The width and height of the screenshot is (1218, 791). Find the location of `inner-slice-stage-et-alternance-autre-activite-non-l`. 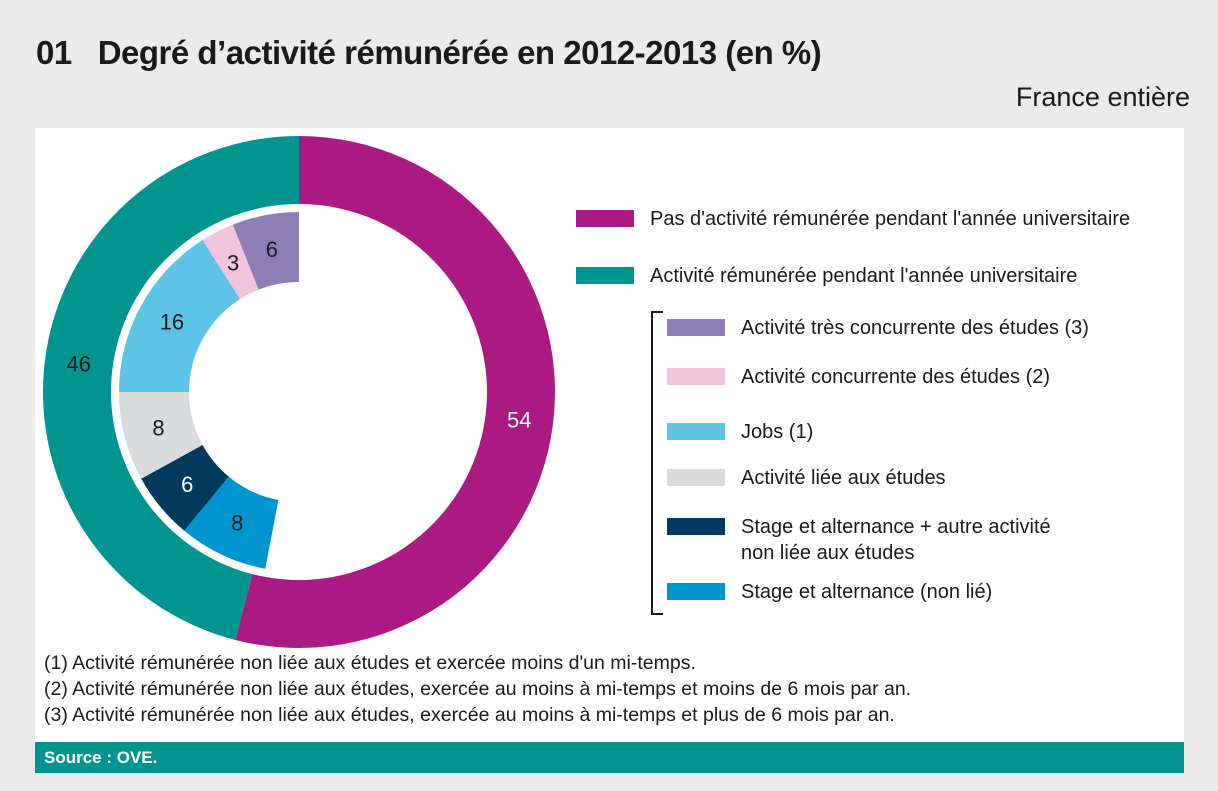

inner-slice-stage-et-alternance-autre-activite-non-l is located at coordinates (185, 487).